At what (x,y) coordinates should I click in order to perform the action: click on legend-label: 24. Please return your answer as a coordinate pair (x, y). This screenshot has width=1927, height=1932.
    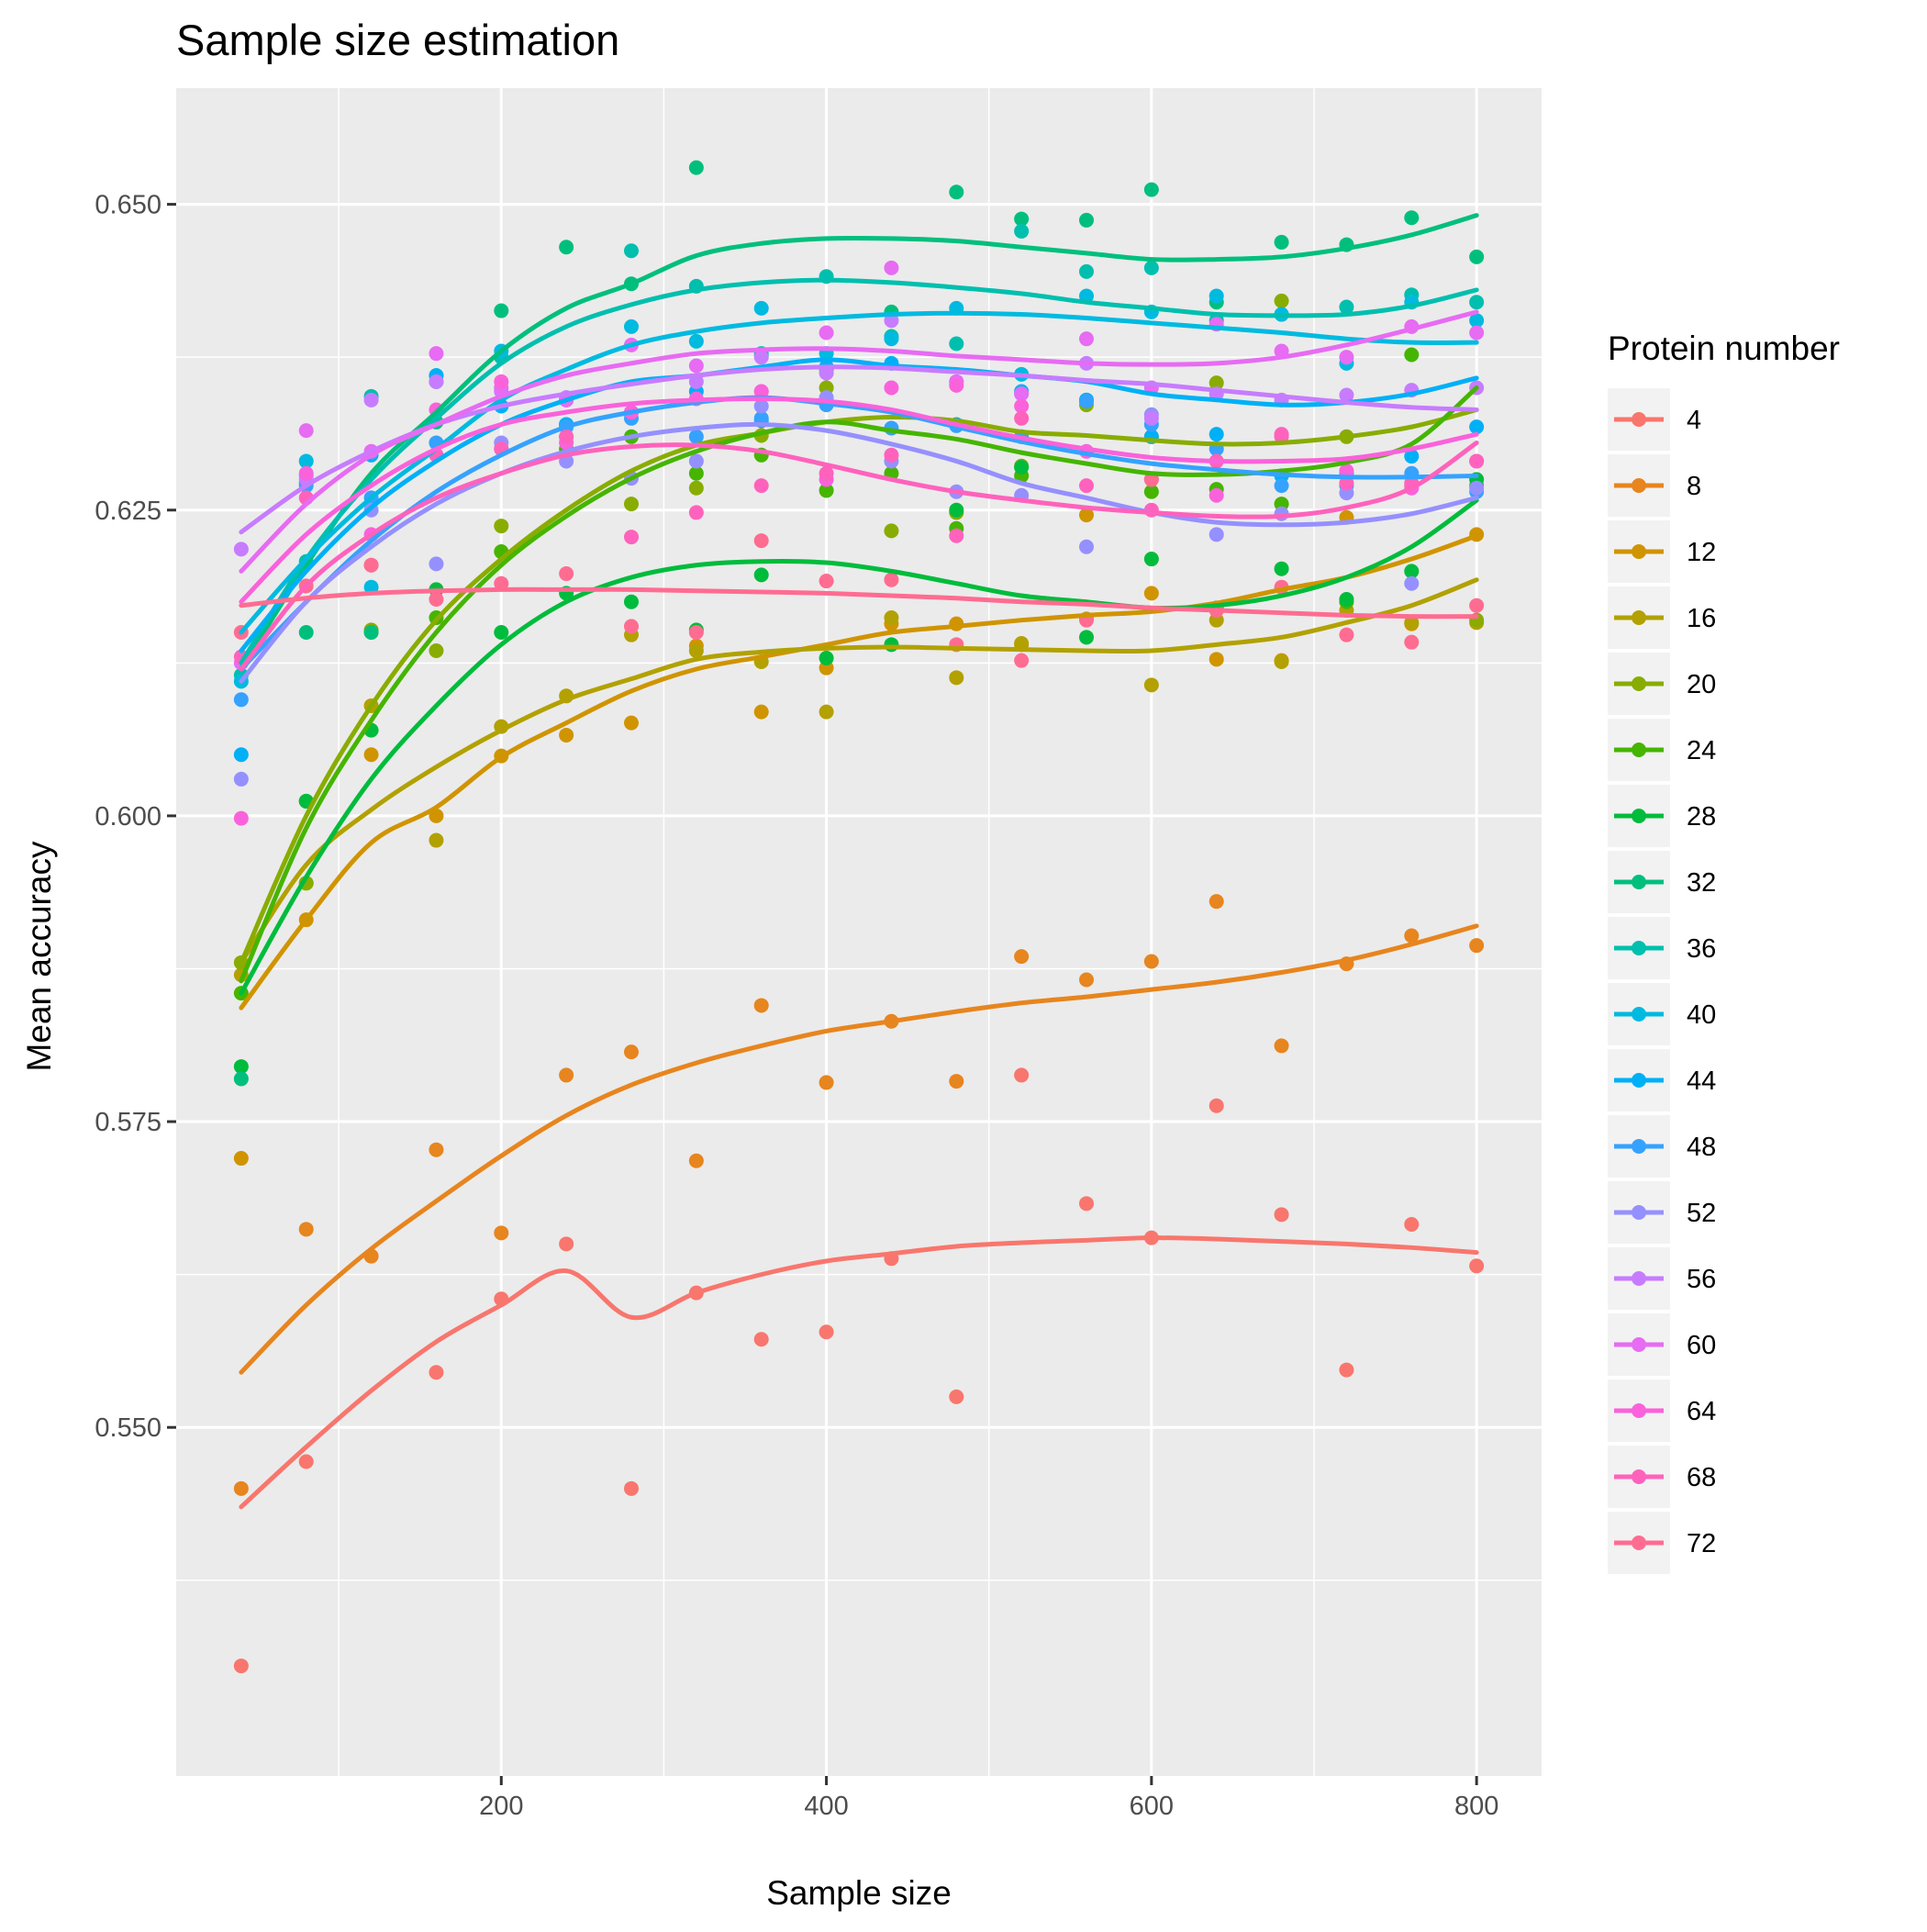
    Looking at the image, I should click on (1701, 750).